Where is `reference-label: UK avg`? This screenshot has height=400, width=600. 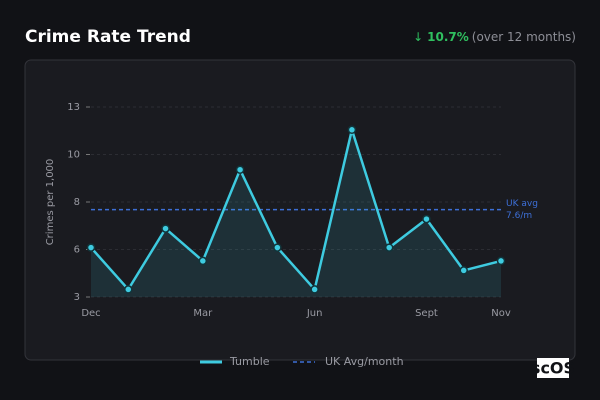
reference-label: UK avg is located at coordinates (522, 204).